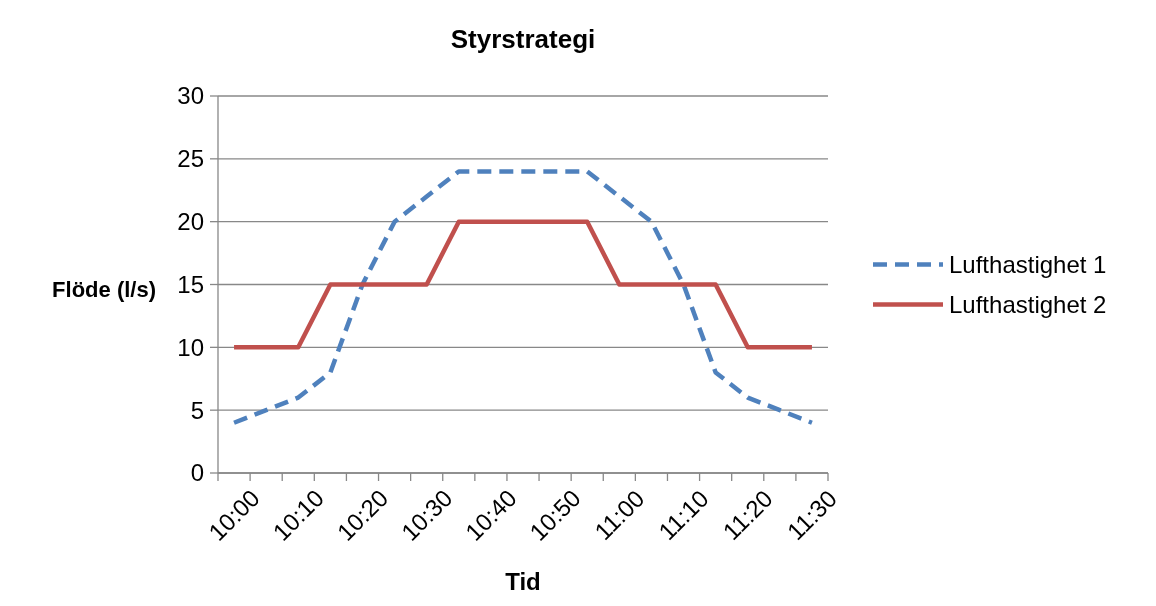 The image size is (1156, 606). I want to click on legend-label: Lufthastighet 1, so click(1028, 264).